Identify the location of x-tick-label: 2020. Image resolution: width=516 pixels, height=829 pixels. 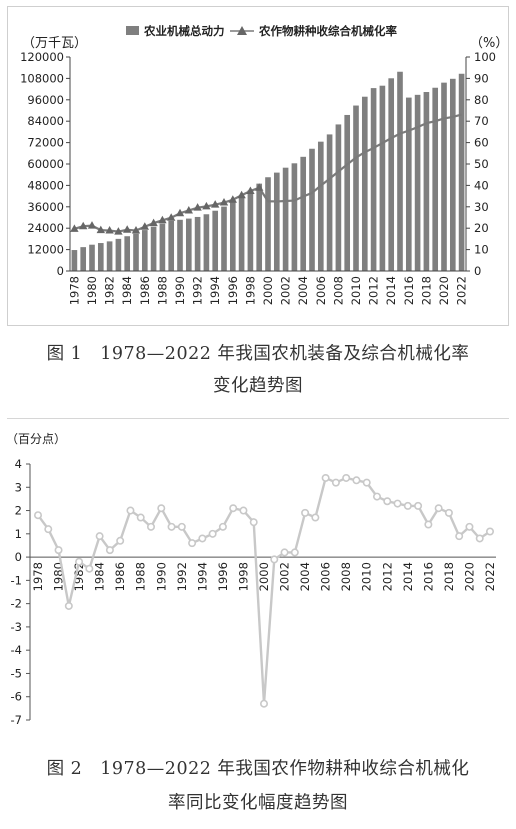
(469, 576).